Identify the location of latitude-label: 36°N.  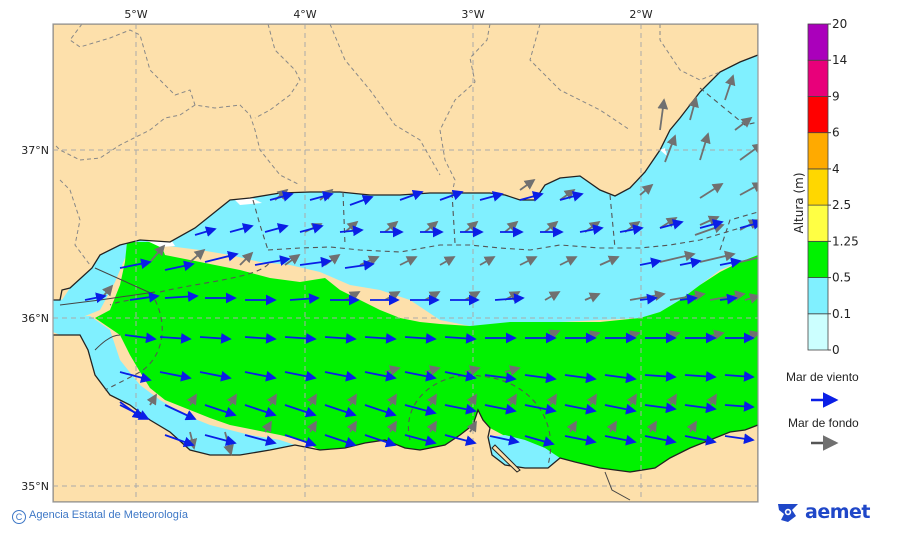
(35, 318).